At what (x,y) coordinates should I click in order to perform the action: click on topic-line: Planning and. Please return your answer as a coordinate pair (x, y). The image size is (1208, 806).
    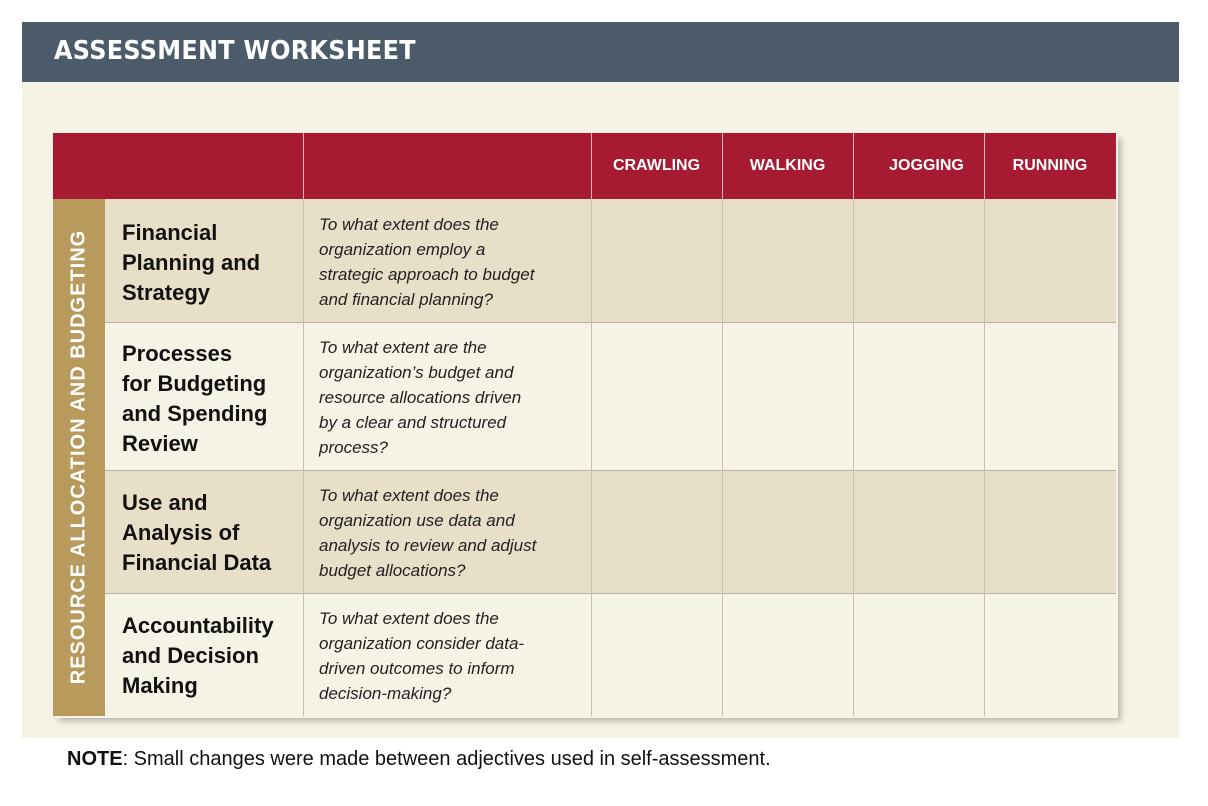
    Looking at the image, I should click on (191, 262).